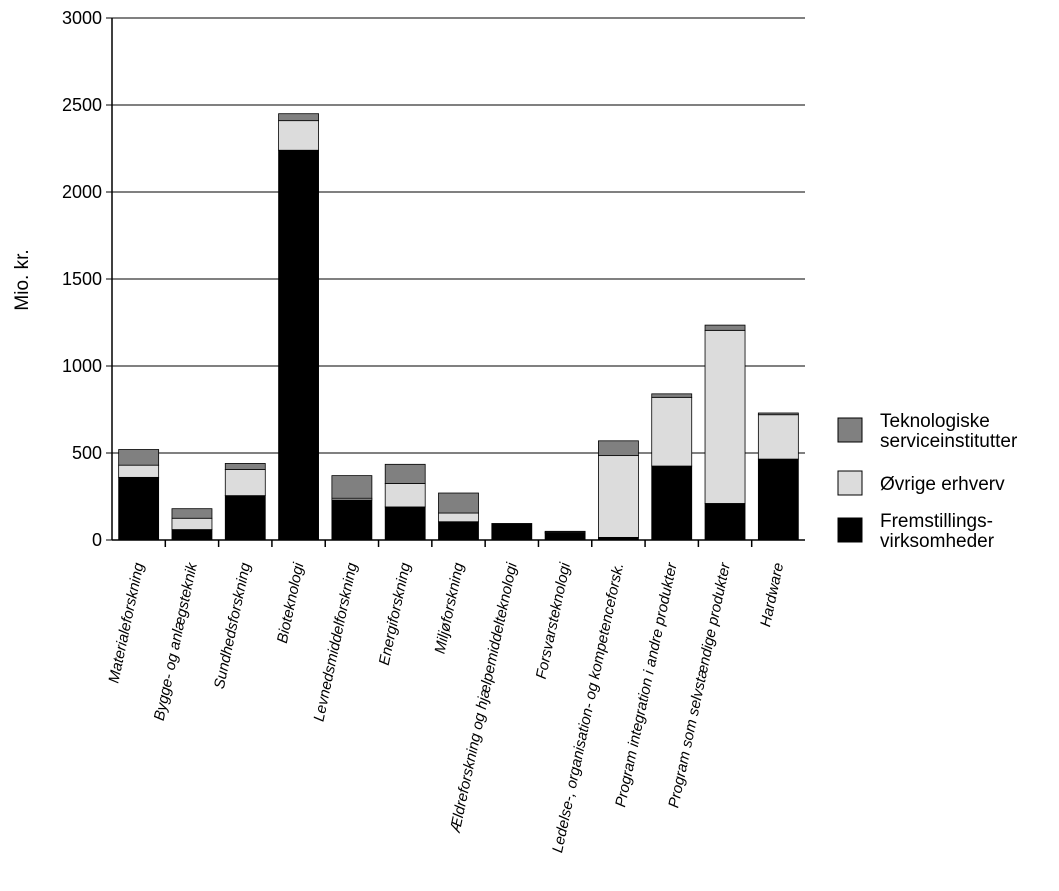 This screenshot has height=891, width=1059. Describe the element at coordinates (772, 594) in the screenshot. I see `category-label: Hardware` at that location.